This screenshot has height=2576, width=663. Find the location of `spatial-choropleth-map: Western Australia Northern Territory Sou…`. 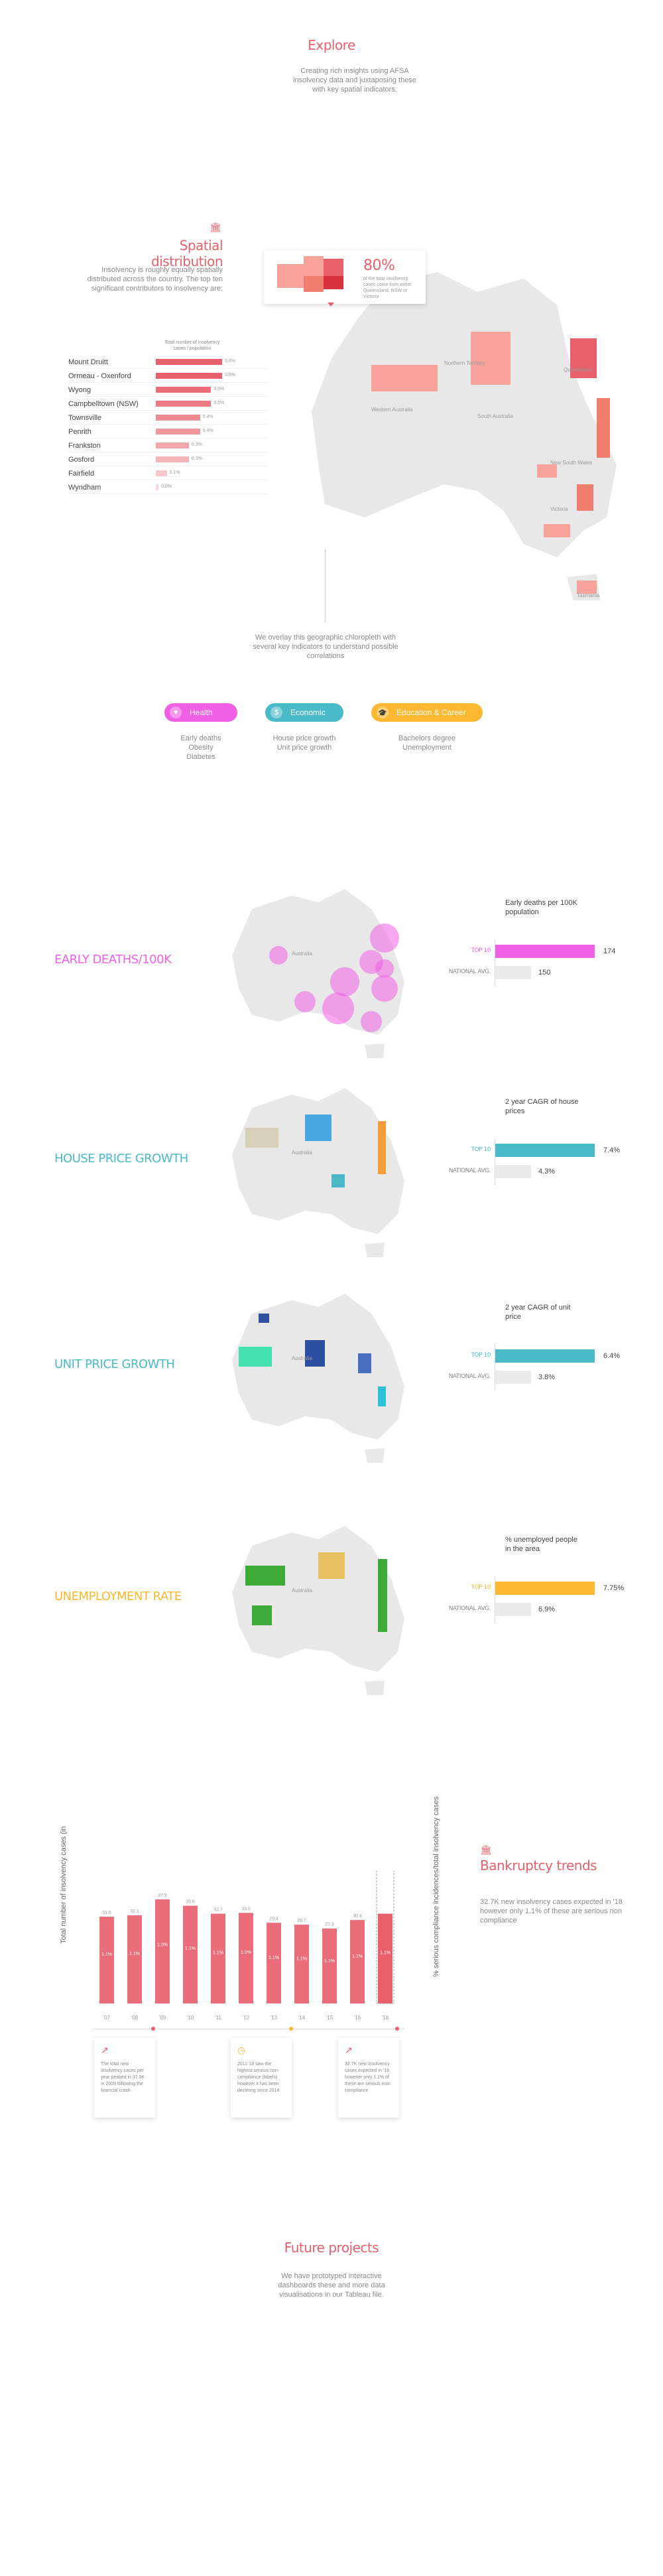

spatial-choropleth-map: Western Australia Northern Territory Sou… is located at coordinates (464, 436).